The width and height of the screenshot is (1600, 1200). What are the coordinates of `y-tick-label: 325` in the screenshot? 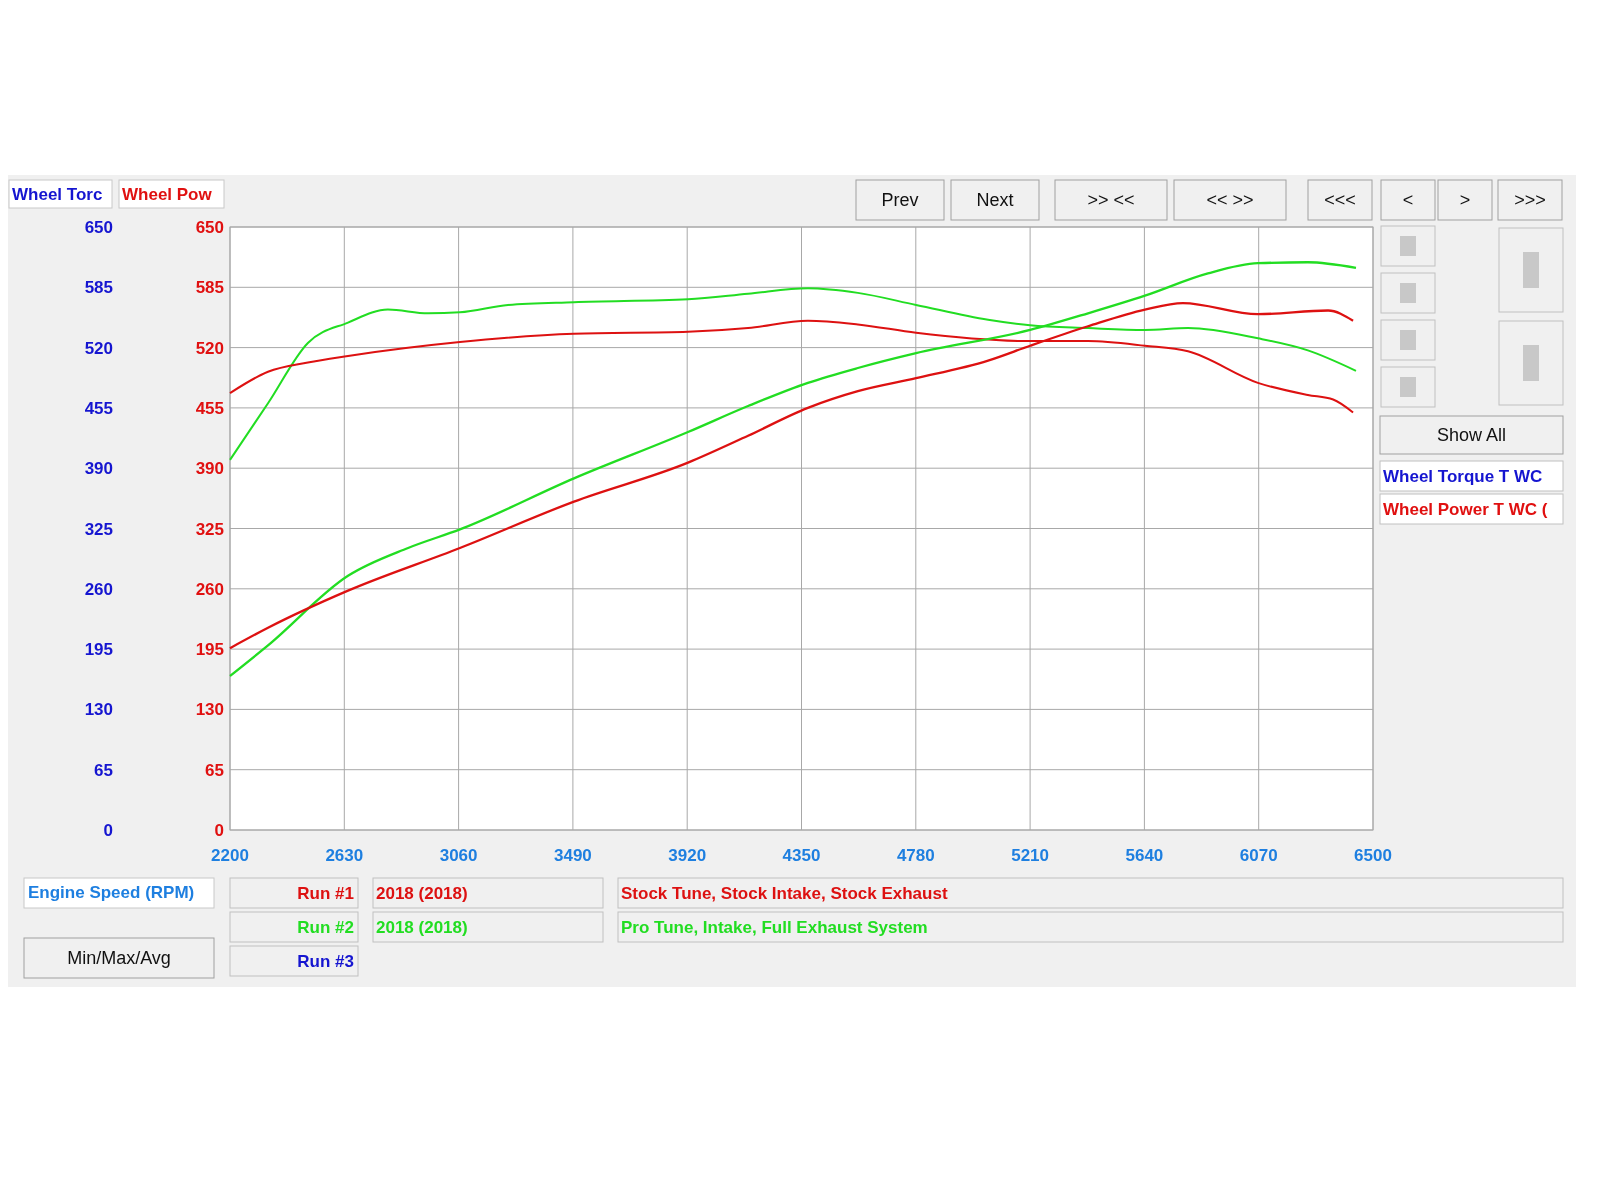 It's located at (98, 529).